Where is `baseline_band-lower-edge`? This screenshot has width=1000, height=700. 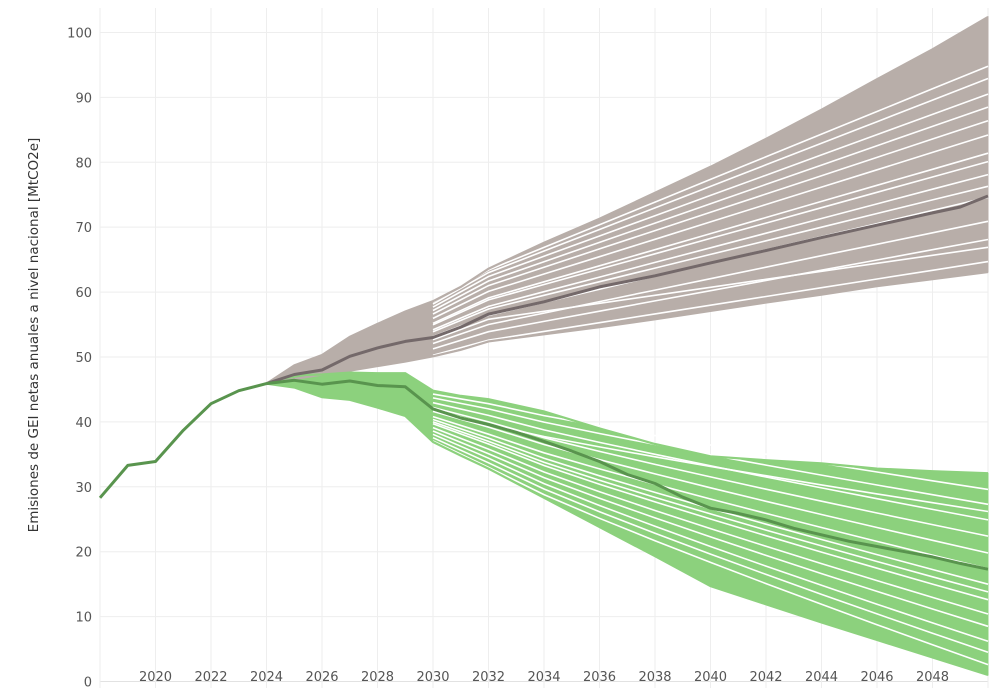
baseline_band-lower-edge is located at coordinates (627, 327).